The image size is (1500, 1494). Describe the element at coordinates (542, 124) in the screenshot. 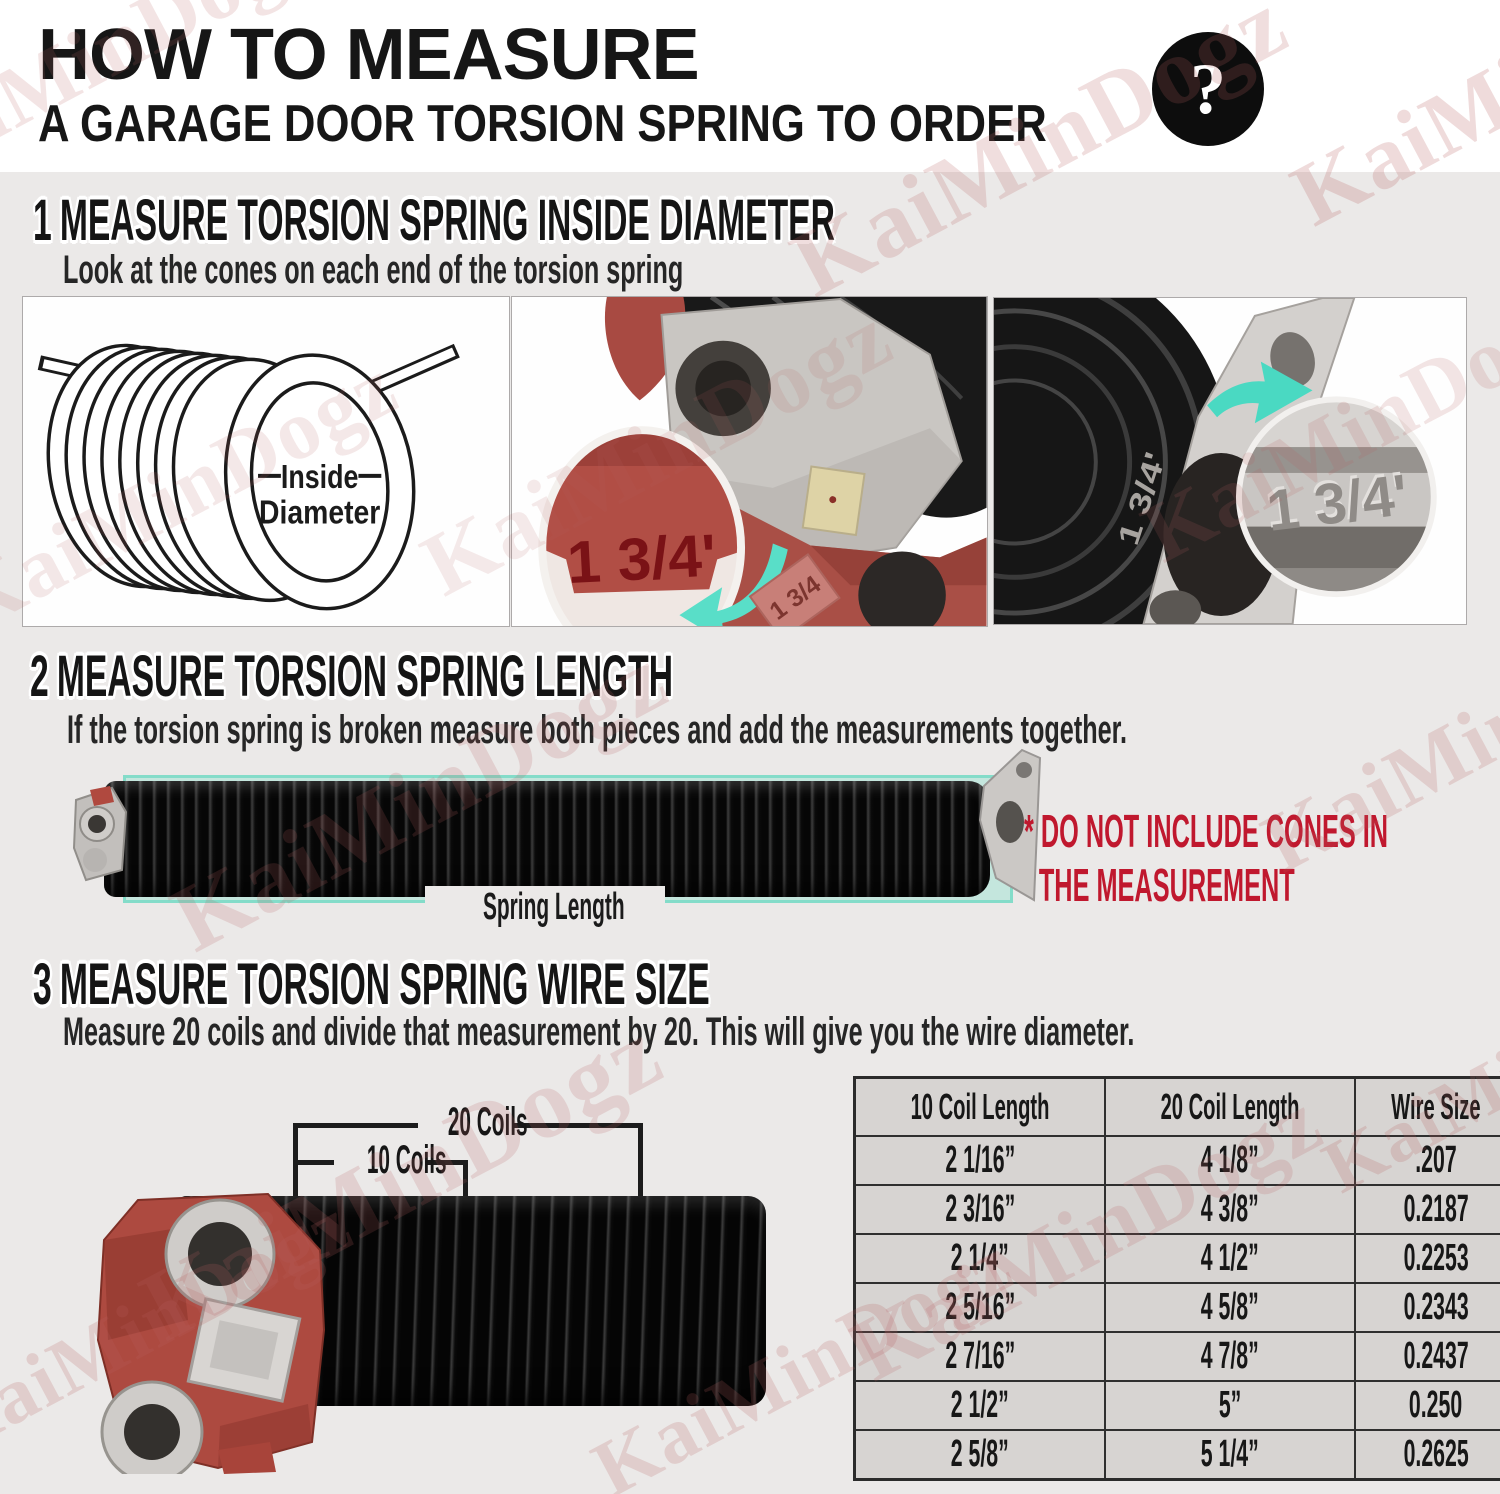

I see `page-subtitle: A GARAGE DOOR TORSION SPRING TO ORDER` at that location.